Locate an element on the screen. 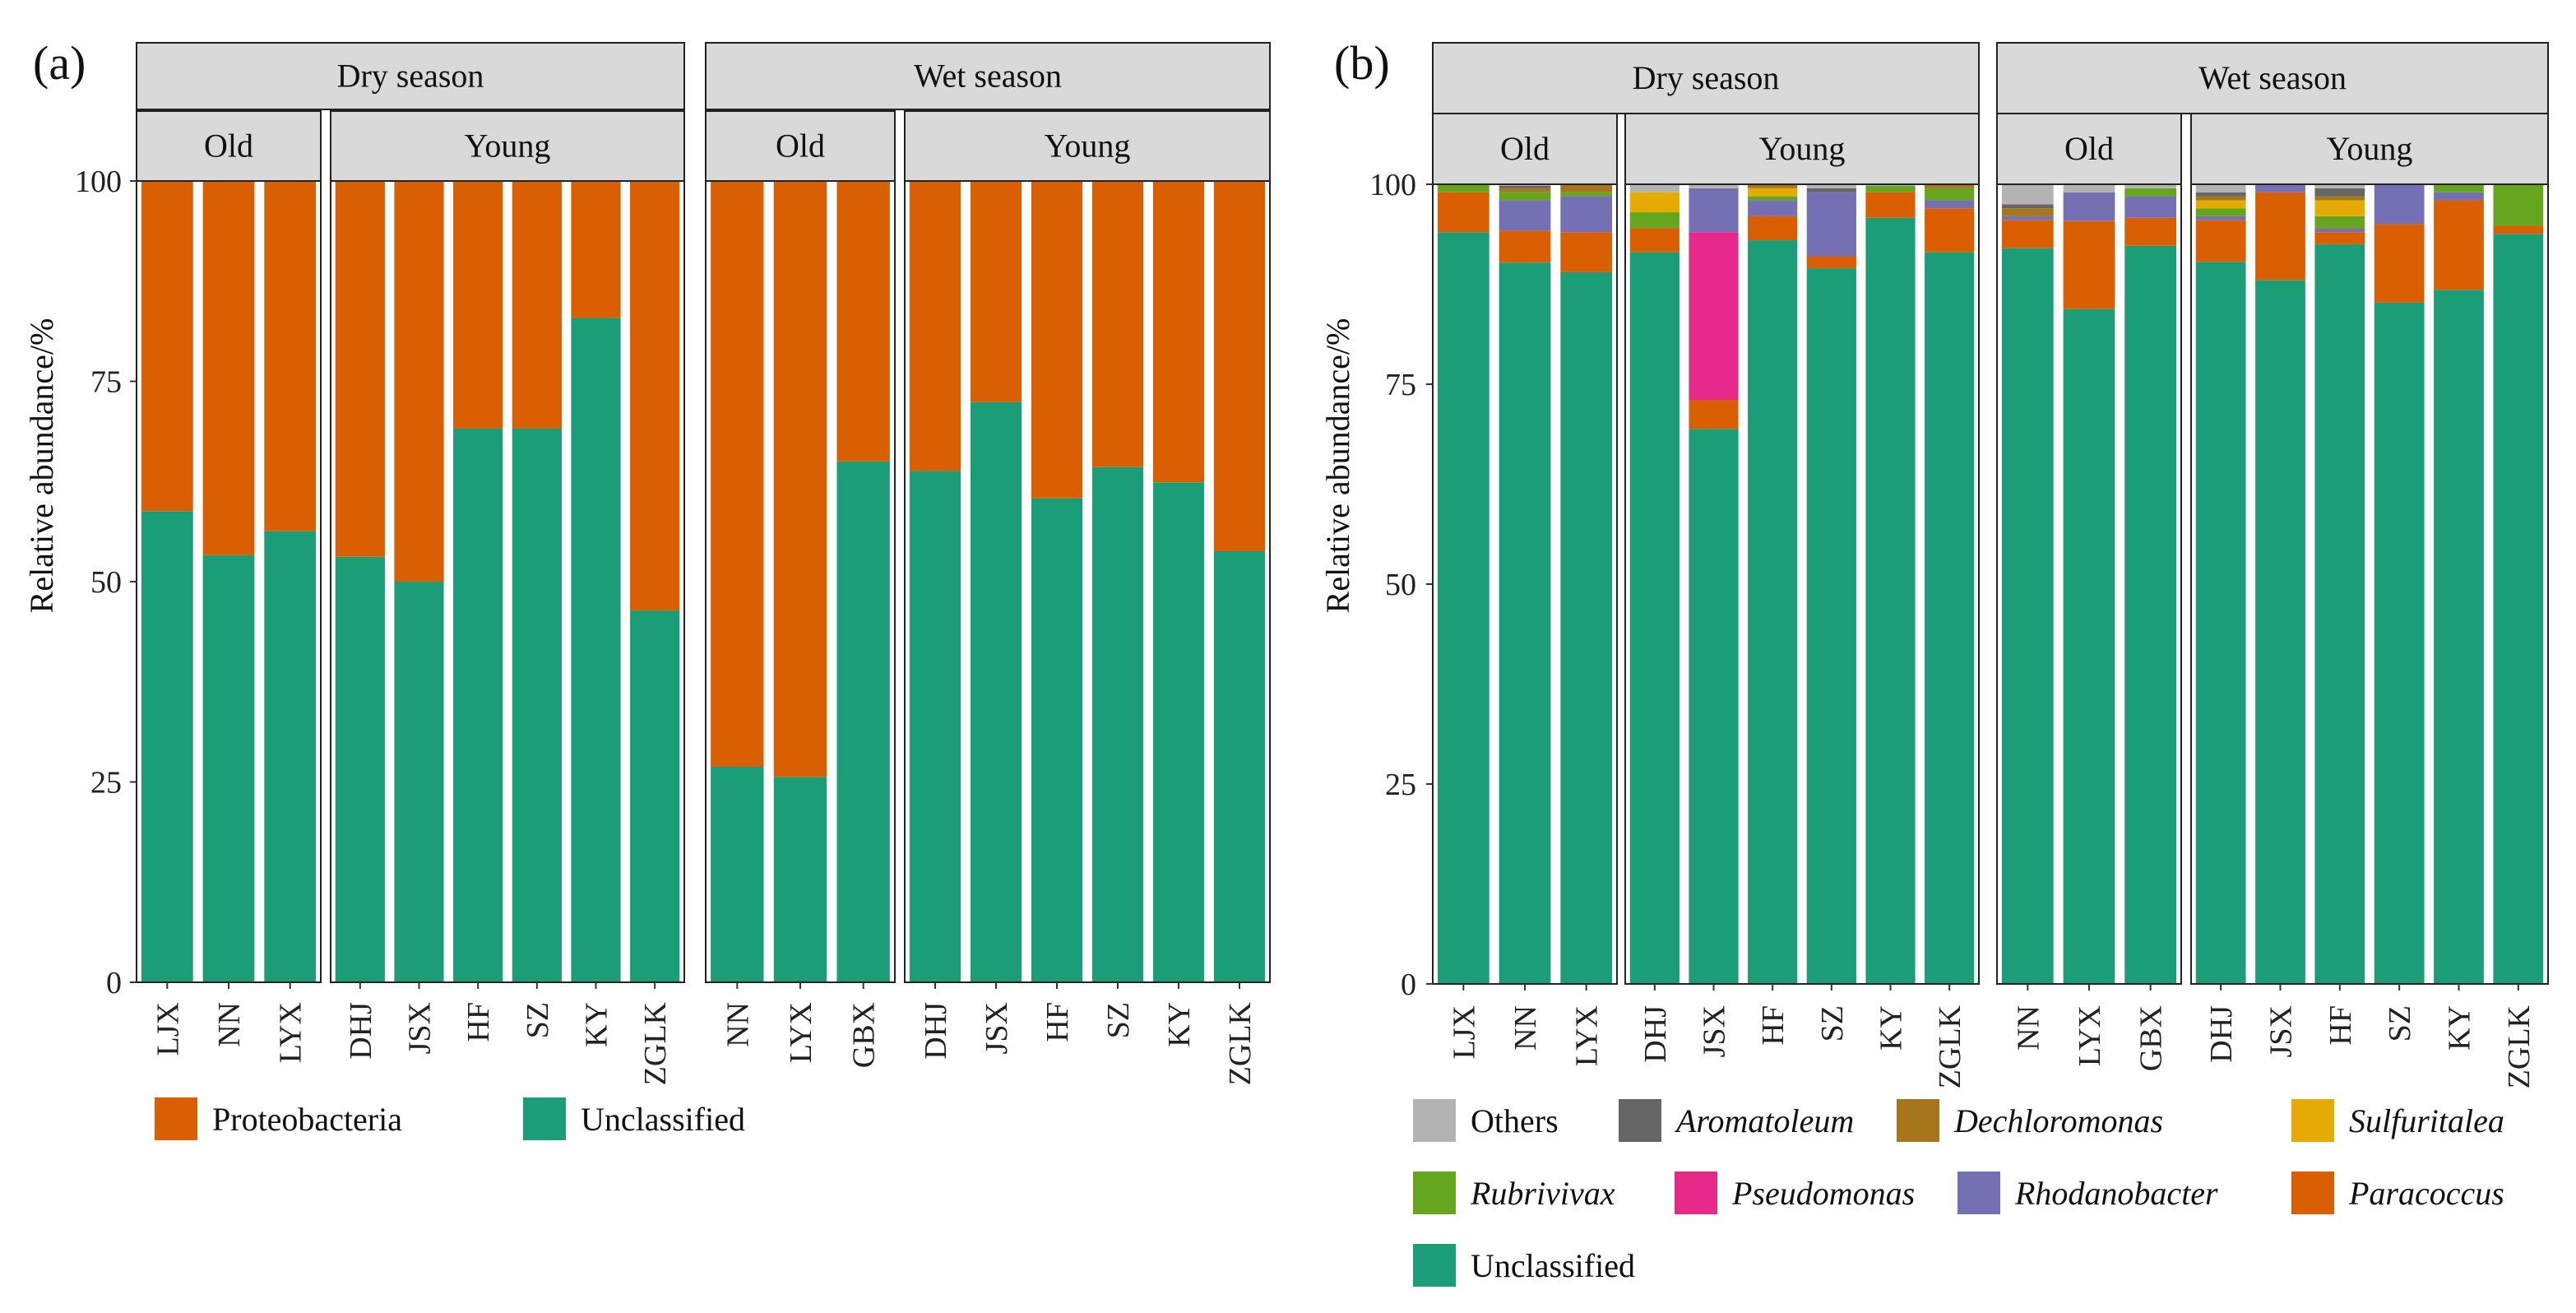 Image resolution: width=2576 pixels, height=1313 pixels. x-tick-label: LJX is located at coordinates (1464, 1032).